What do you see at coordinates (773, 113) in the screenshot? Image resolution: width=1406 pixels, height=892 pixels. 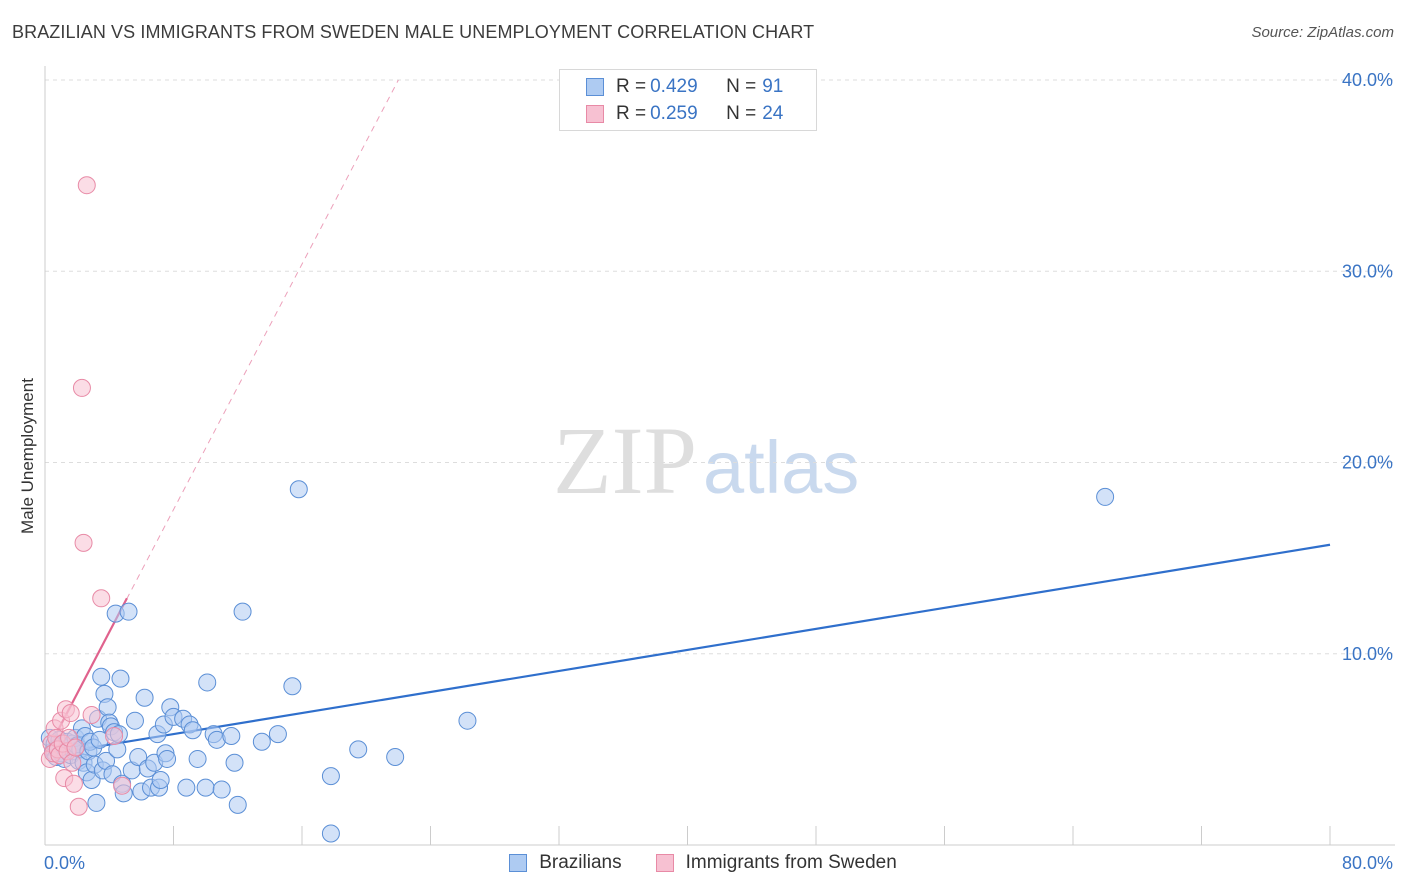 I see `legend-n-value: 24` at bounding box center [773, 113].